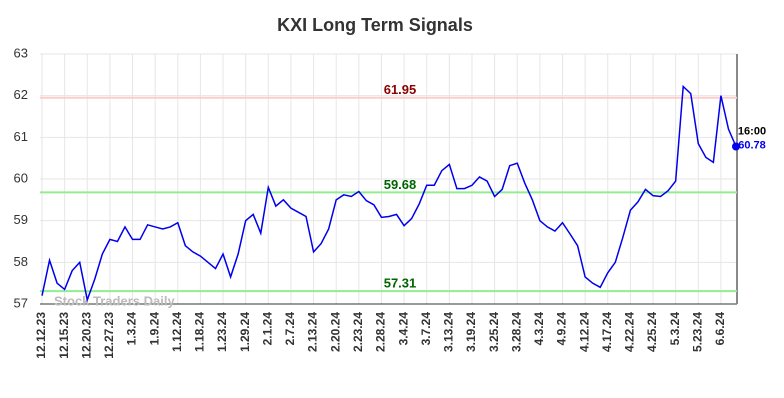 The image size is (784, 398). Describe the element at coordinates (449, 332) in the screenshot. I see `x-tick-label: 3.13.24` at that location.